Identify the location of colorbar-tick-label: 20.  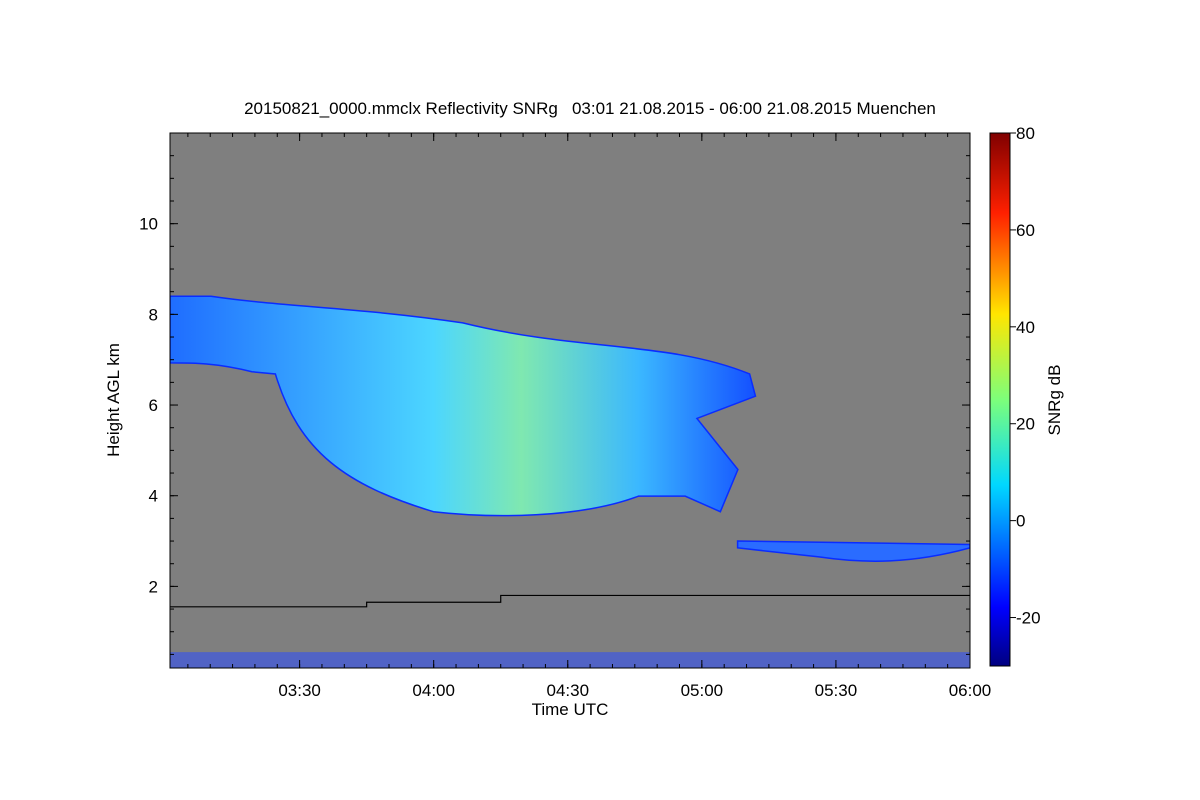
(1025, 424).